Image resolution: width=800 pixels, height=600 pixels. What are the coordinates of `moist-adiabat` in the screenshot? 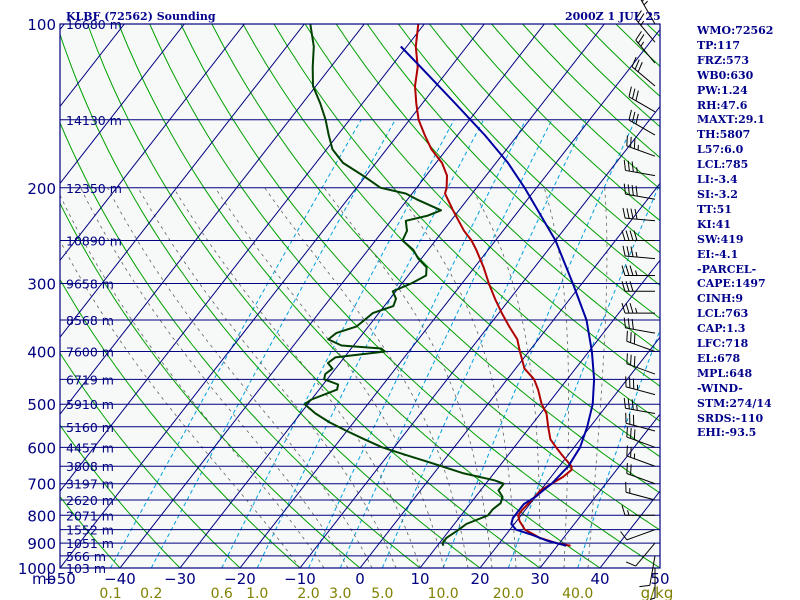 It's located at (408, 377).